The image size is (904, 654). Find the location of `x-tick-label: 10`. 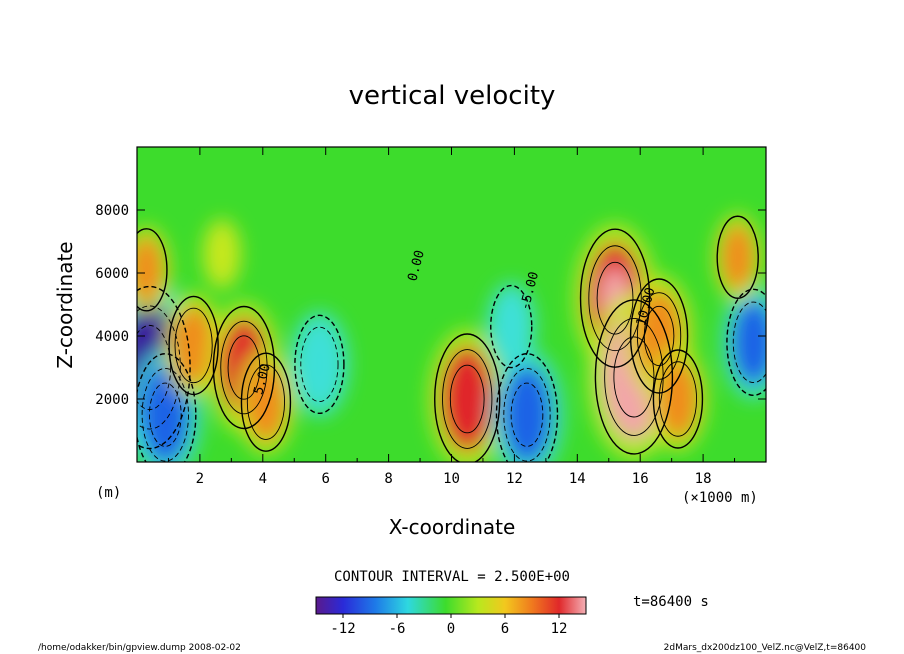

x-tick-label: 10 is located at coordinates (451, 479).